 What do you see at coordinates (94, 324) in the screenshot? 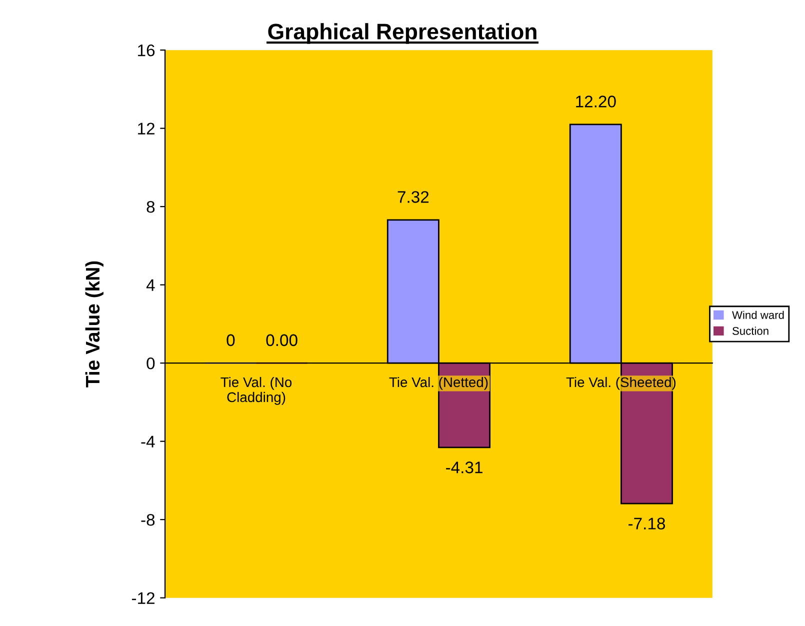
I see `y-axis-title: Tie Value (kN)` at bounding box center [94, 324].